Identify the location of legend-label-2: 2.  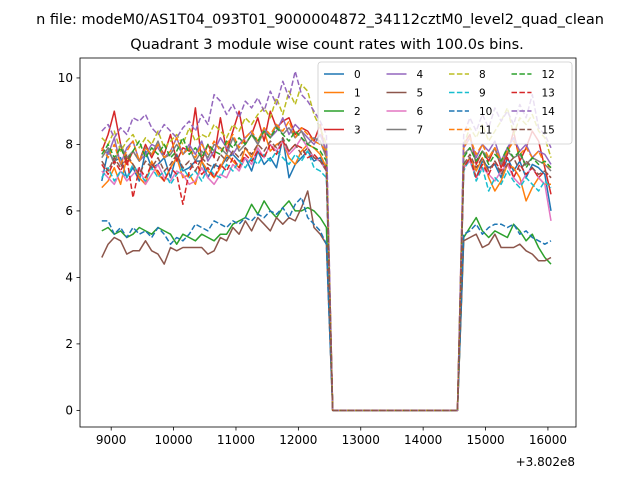
(357, 112).